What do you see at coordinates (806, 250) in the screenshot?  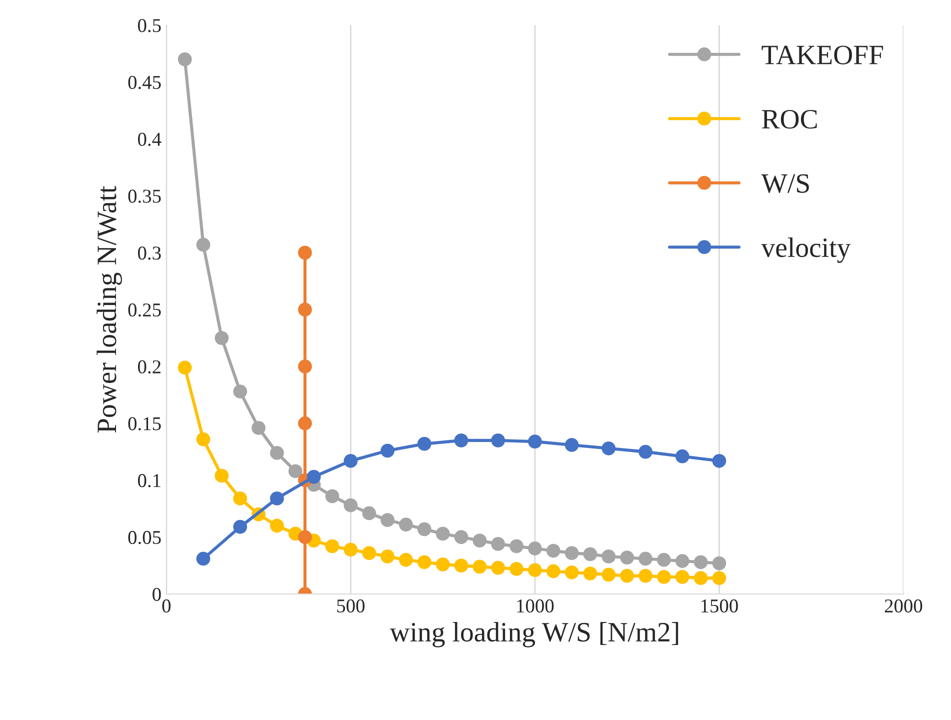 I see `legend-label: velocity` at bounding box center [806, 250].